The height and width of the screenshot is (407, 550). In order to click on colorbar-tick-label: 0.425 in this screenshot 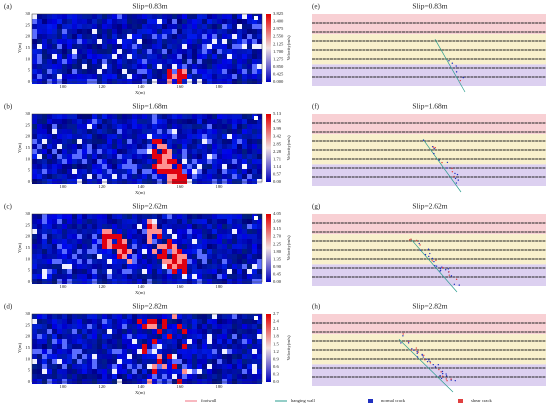, I will do `click(278, 74)`.